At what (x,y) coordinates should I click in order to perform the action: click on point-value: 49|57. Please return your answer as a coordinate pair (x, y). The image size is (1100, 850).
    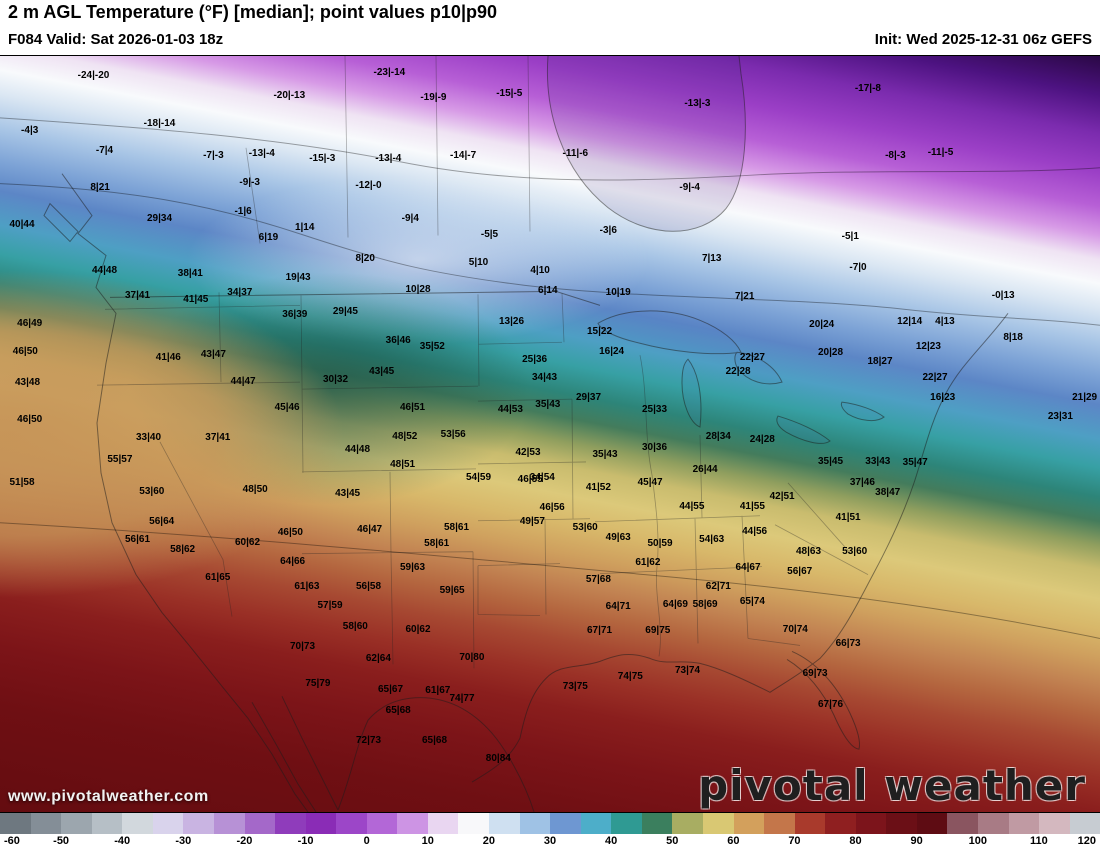
    Looking at the image, I should click on (532, 521).